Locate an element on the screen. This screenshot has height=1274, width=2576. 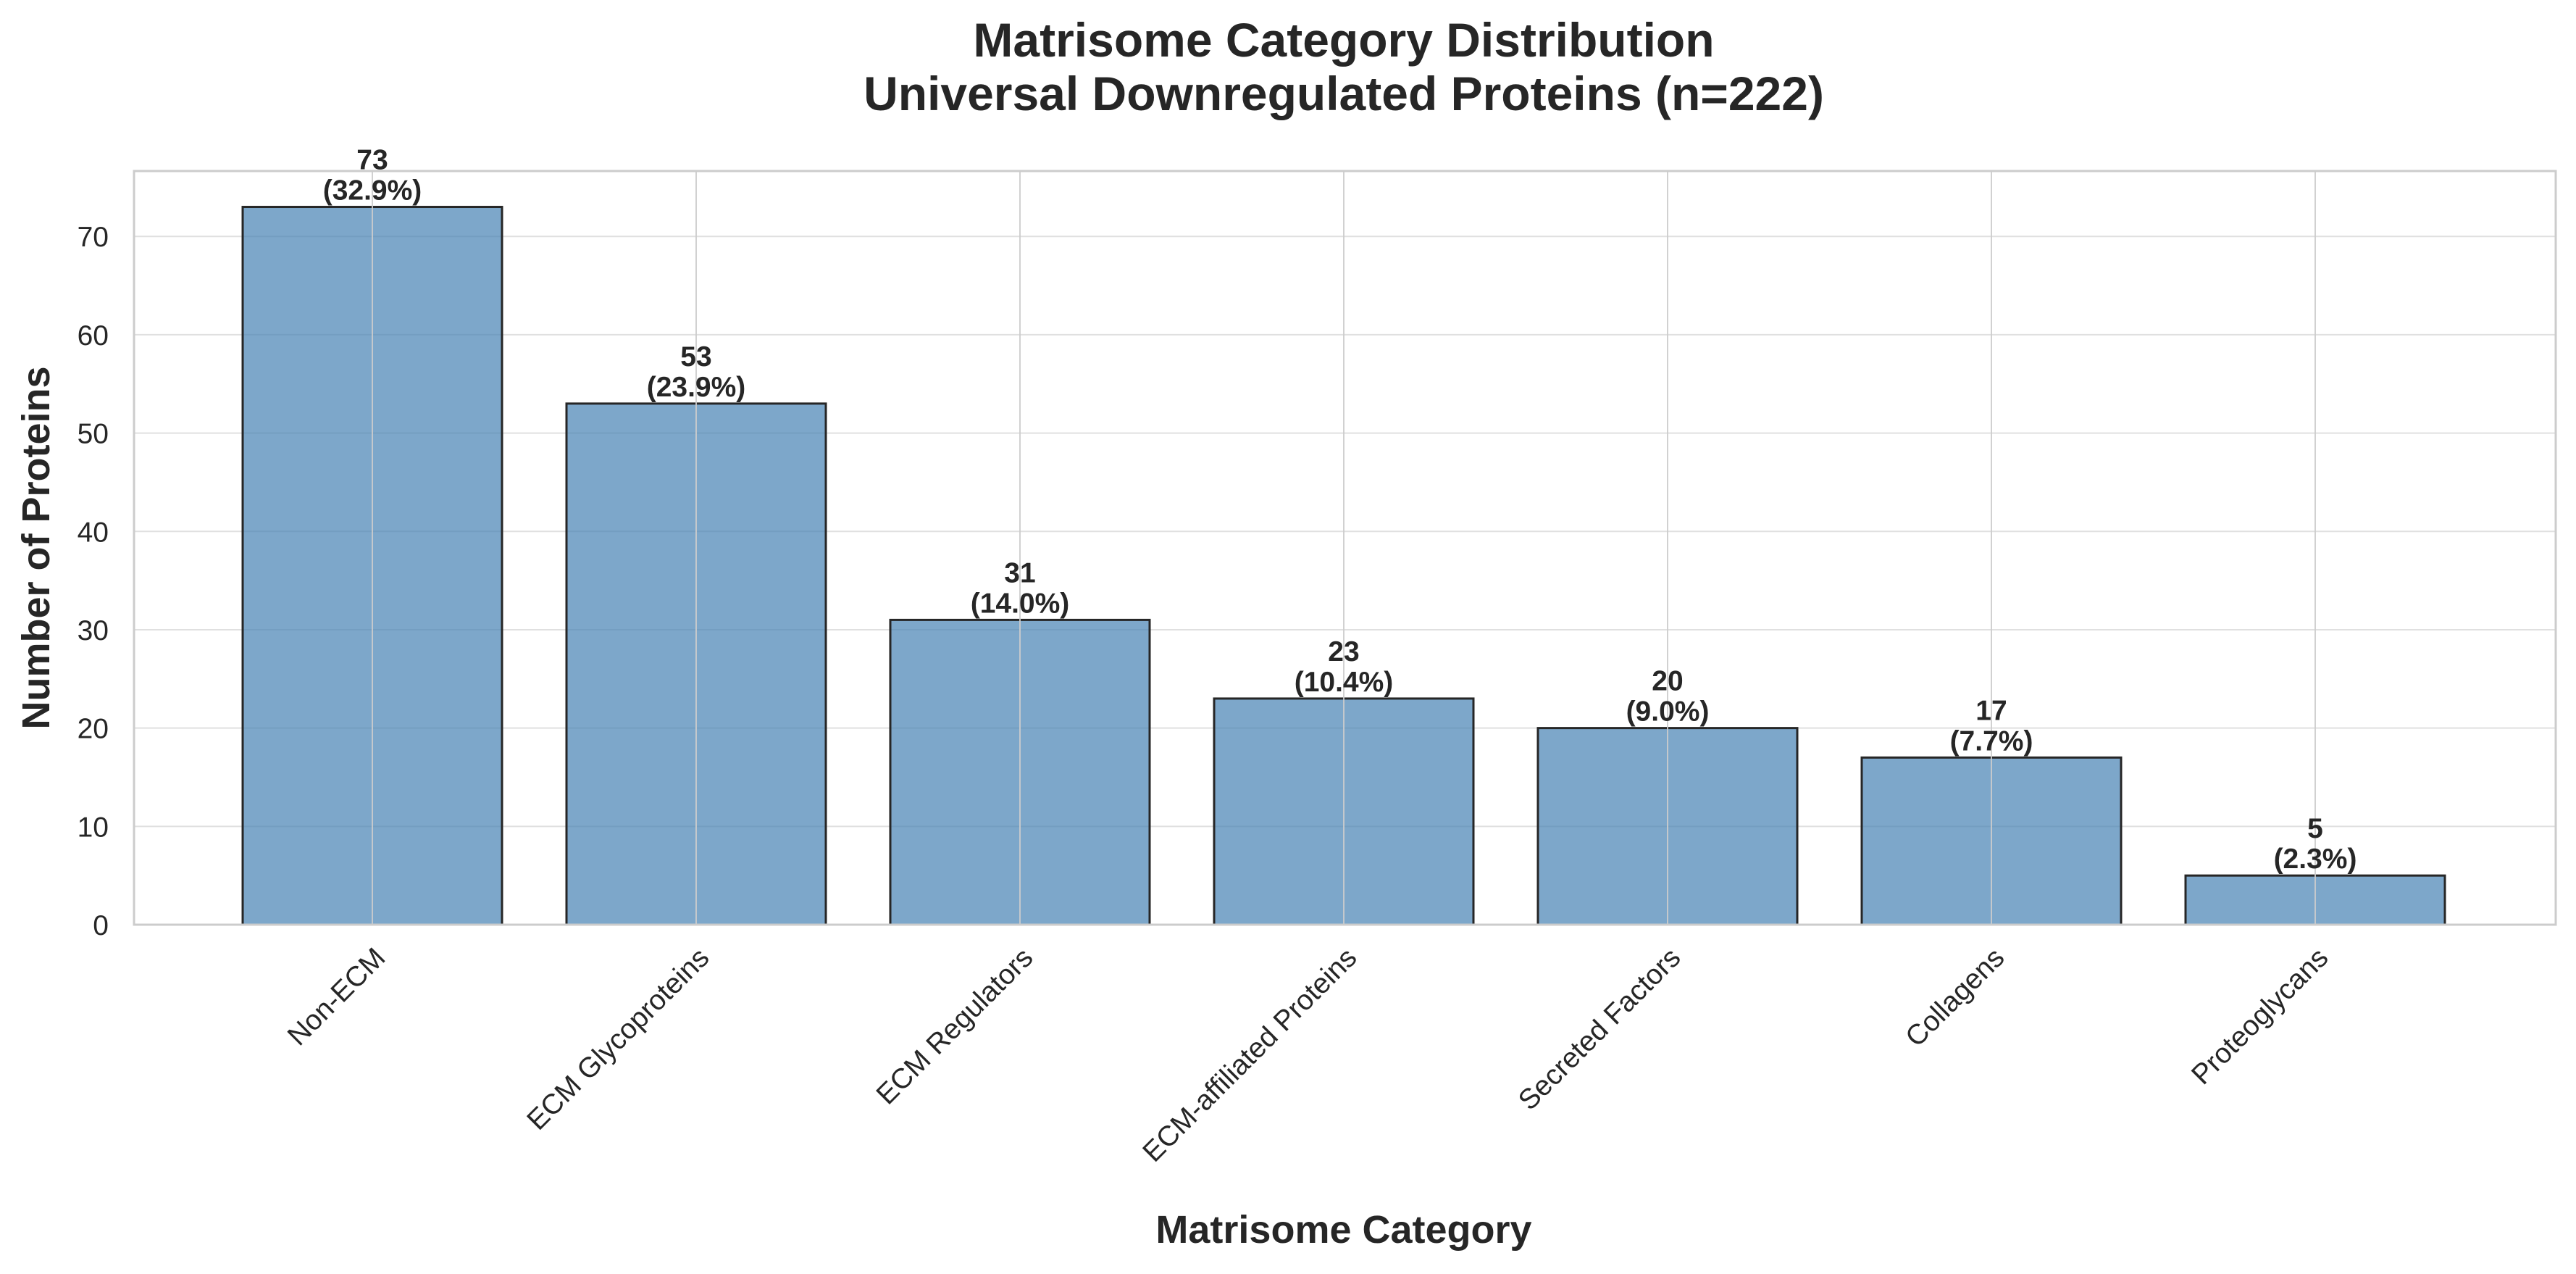
bar-value-label: 20 is located at coordinates (1667, 682).